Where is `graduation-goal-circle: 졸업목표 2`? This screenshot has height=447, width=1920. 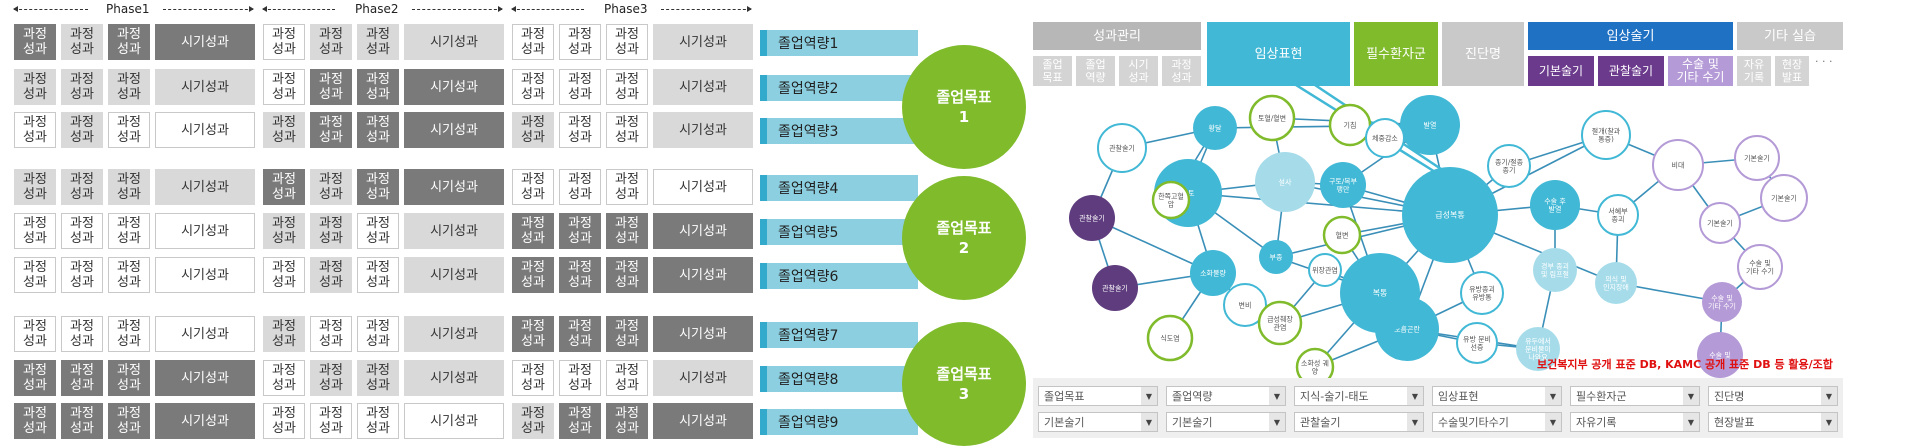
graduation-goal-circle: 졸업목표 2 is located at coordinates (964, 238).